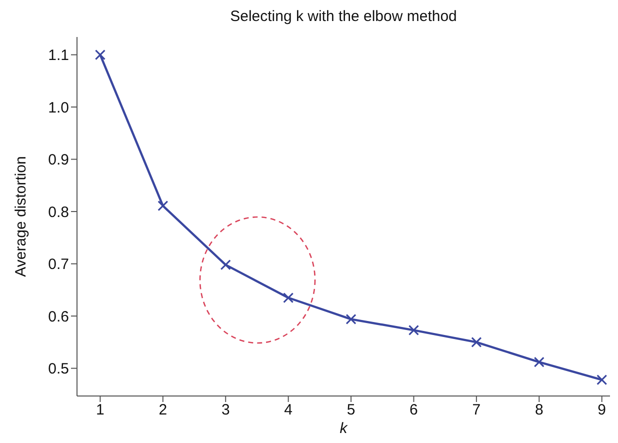 The height and width of the screenshot is (443, 618). Describe the element at coordinates (58, 369) in the screenshot. I see `y-tick-label: 0.5` at that location.